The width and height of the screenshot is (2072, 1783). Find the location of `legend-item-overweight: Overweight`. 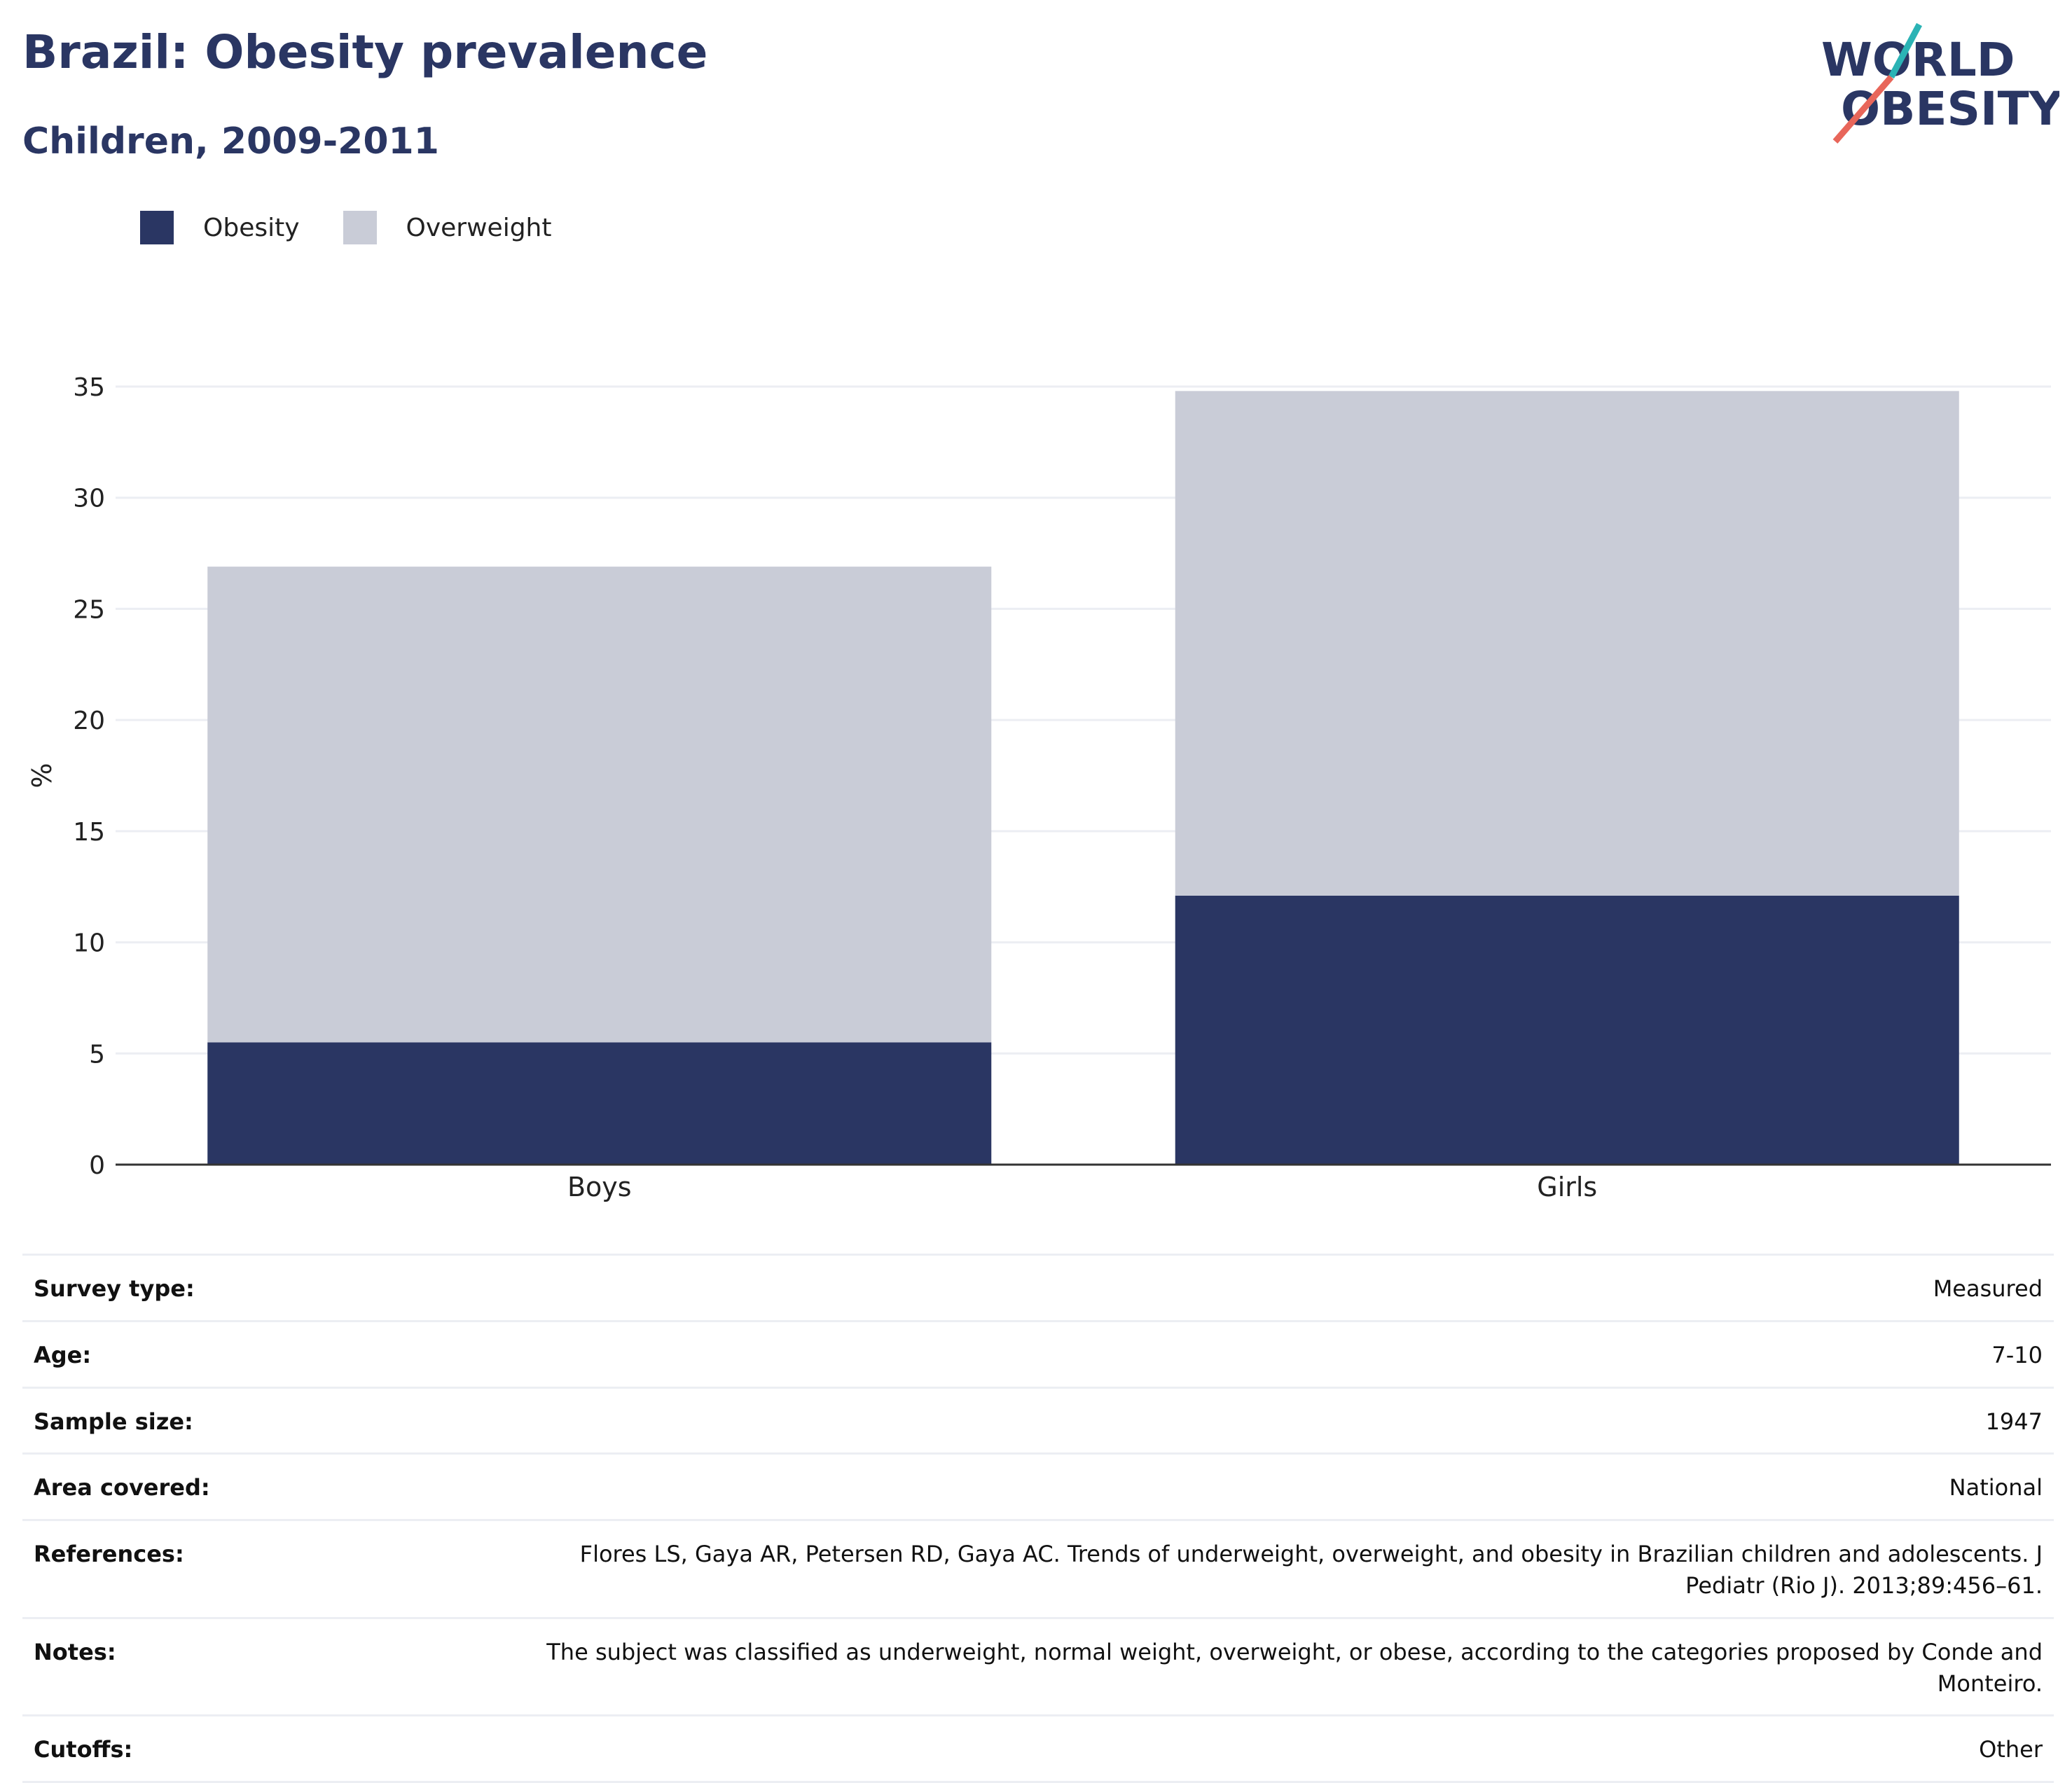

legend-item-overweight: Overweight is located at coordinates (448, 227).